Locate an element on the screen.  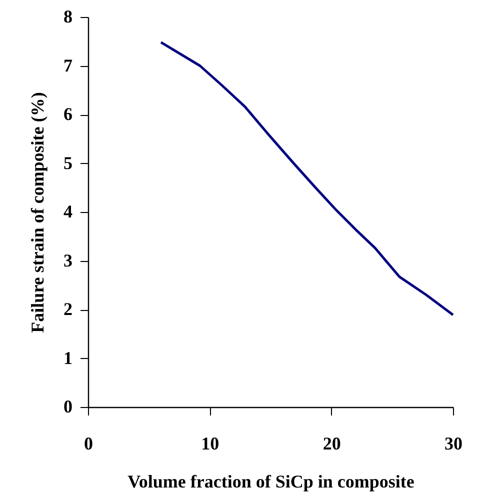
y-tick-label: 0 is located at coordinates (68, 406).